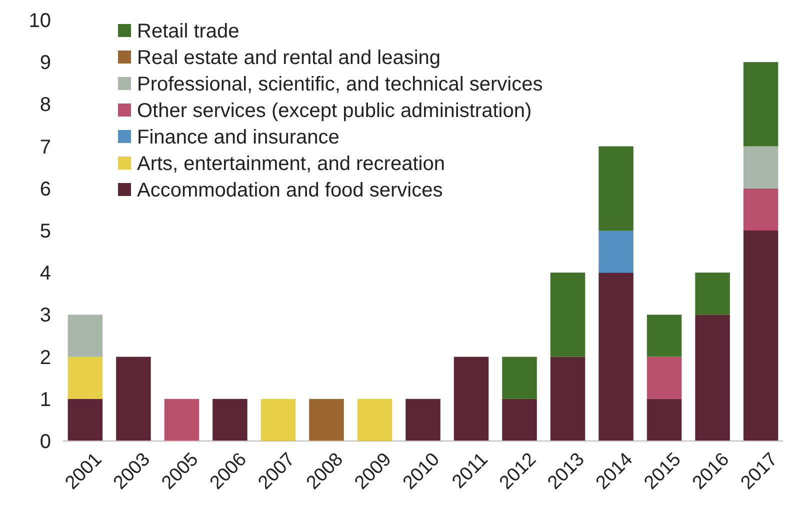 This screenshot has width=807, height=514. I want to click on legend-label: Accommodation and food services, so click(290, 191).